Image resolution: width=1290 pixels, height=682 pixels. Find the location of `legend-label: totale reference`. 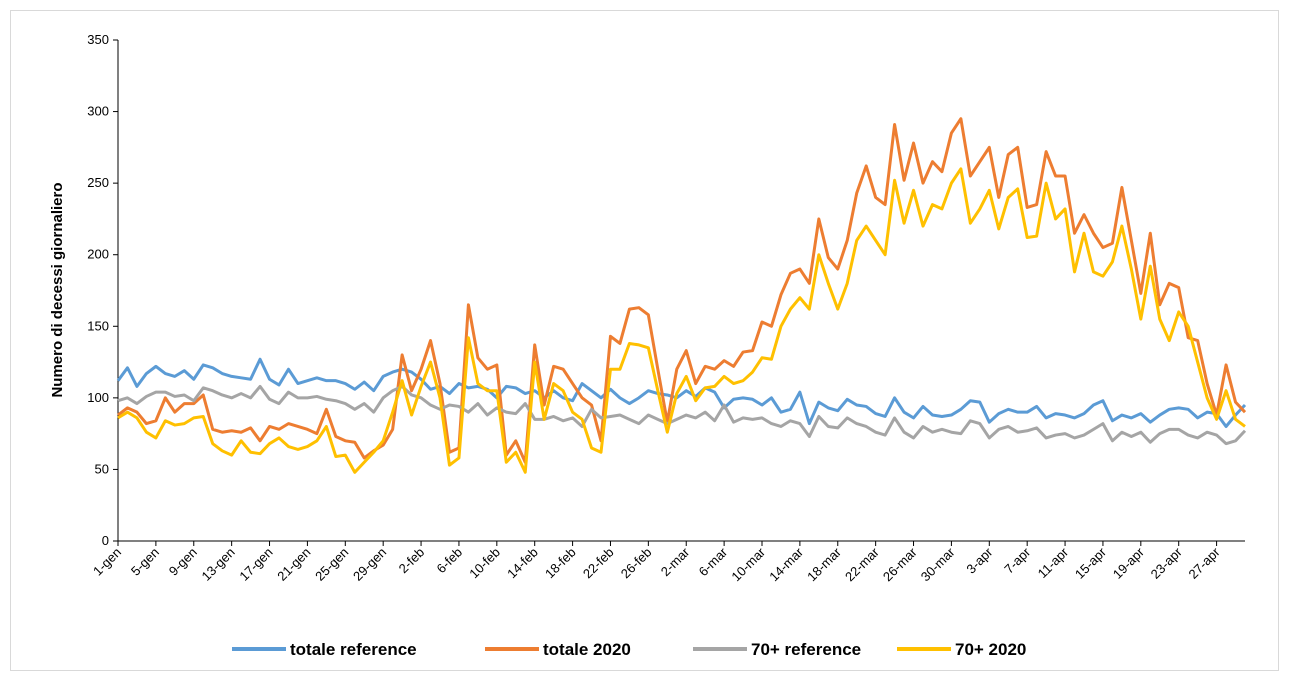

legend-label: totale reference is located at coordinates (353, 649).